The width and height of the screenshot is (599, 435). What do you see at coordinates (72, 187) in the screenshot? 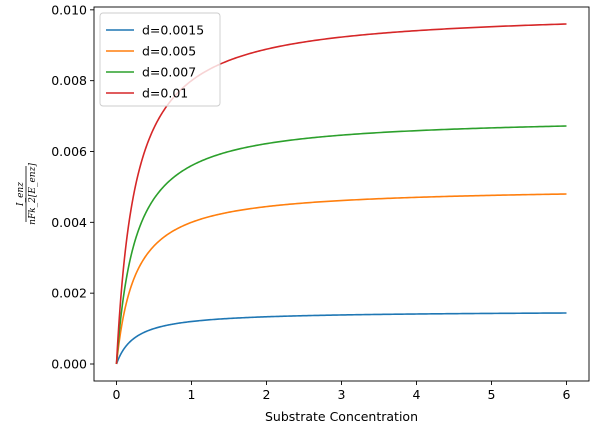
I see `y-axis-ticks: 0.000 0.002 0.004 0.006 0.008 0.010` at bounding box center [72, 187].